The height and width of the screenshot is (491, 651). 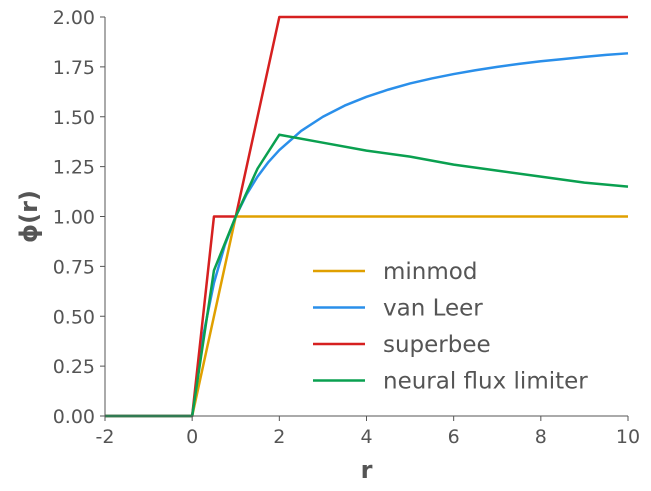 I want to click on x-tick-label: 0, so click(x=192, y=437).